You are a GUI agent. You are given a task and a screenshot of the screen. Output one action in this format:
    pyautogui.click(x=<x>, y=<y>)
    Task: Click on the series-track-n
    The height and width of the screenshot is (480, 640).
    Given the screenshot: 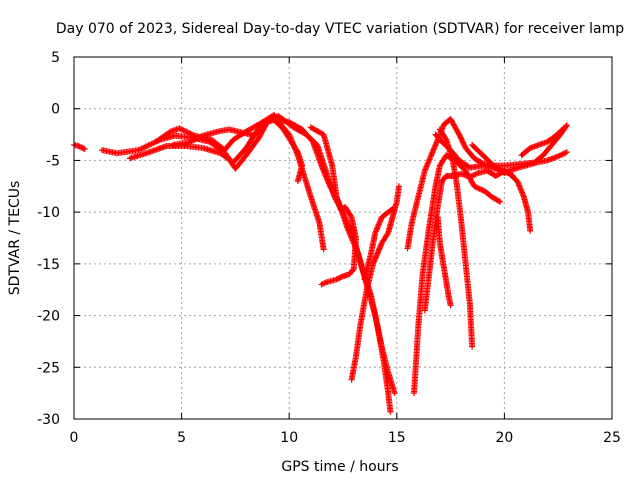 What is the action you would take?
    pyautogui.click(x=456, y=238)
    